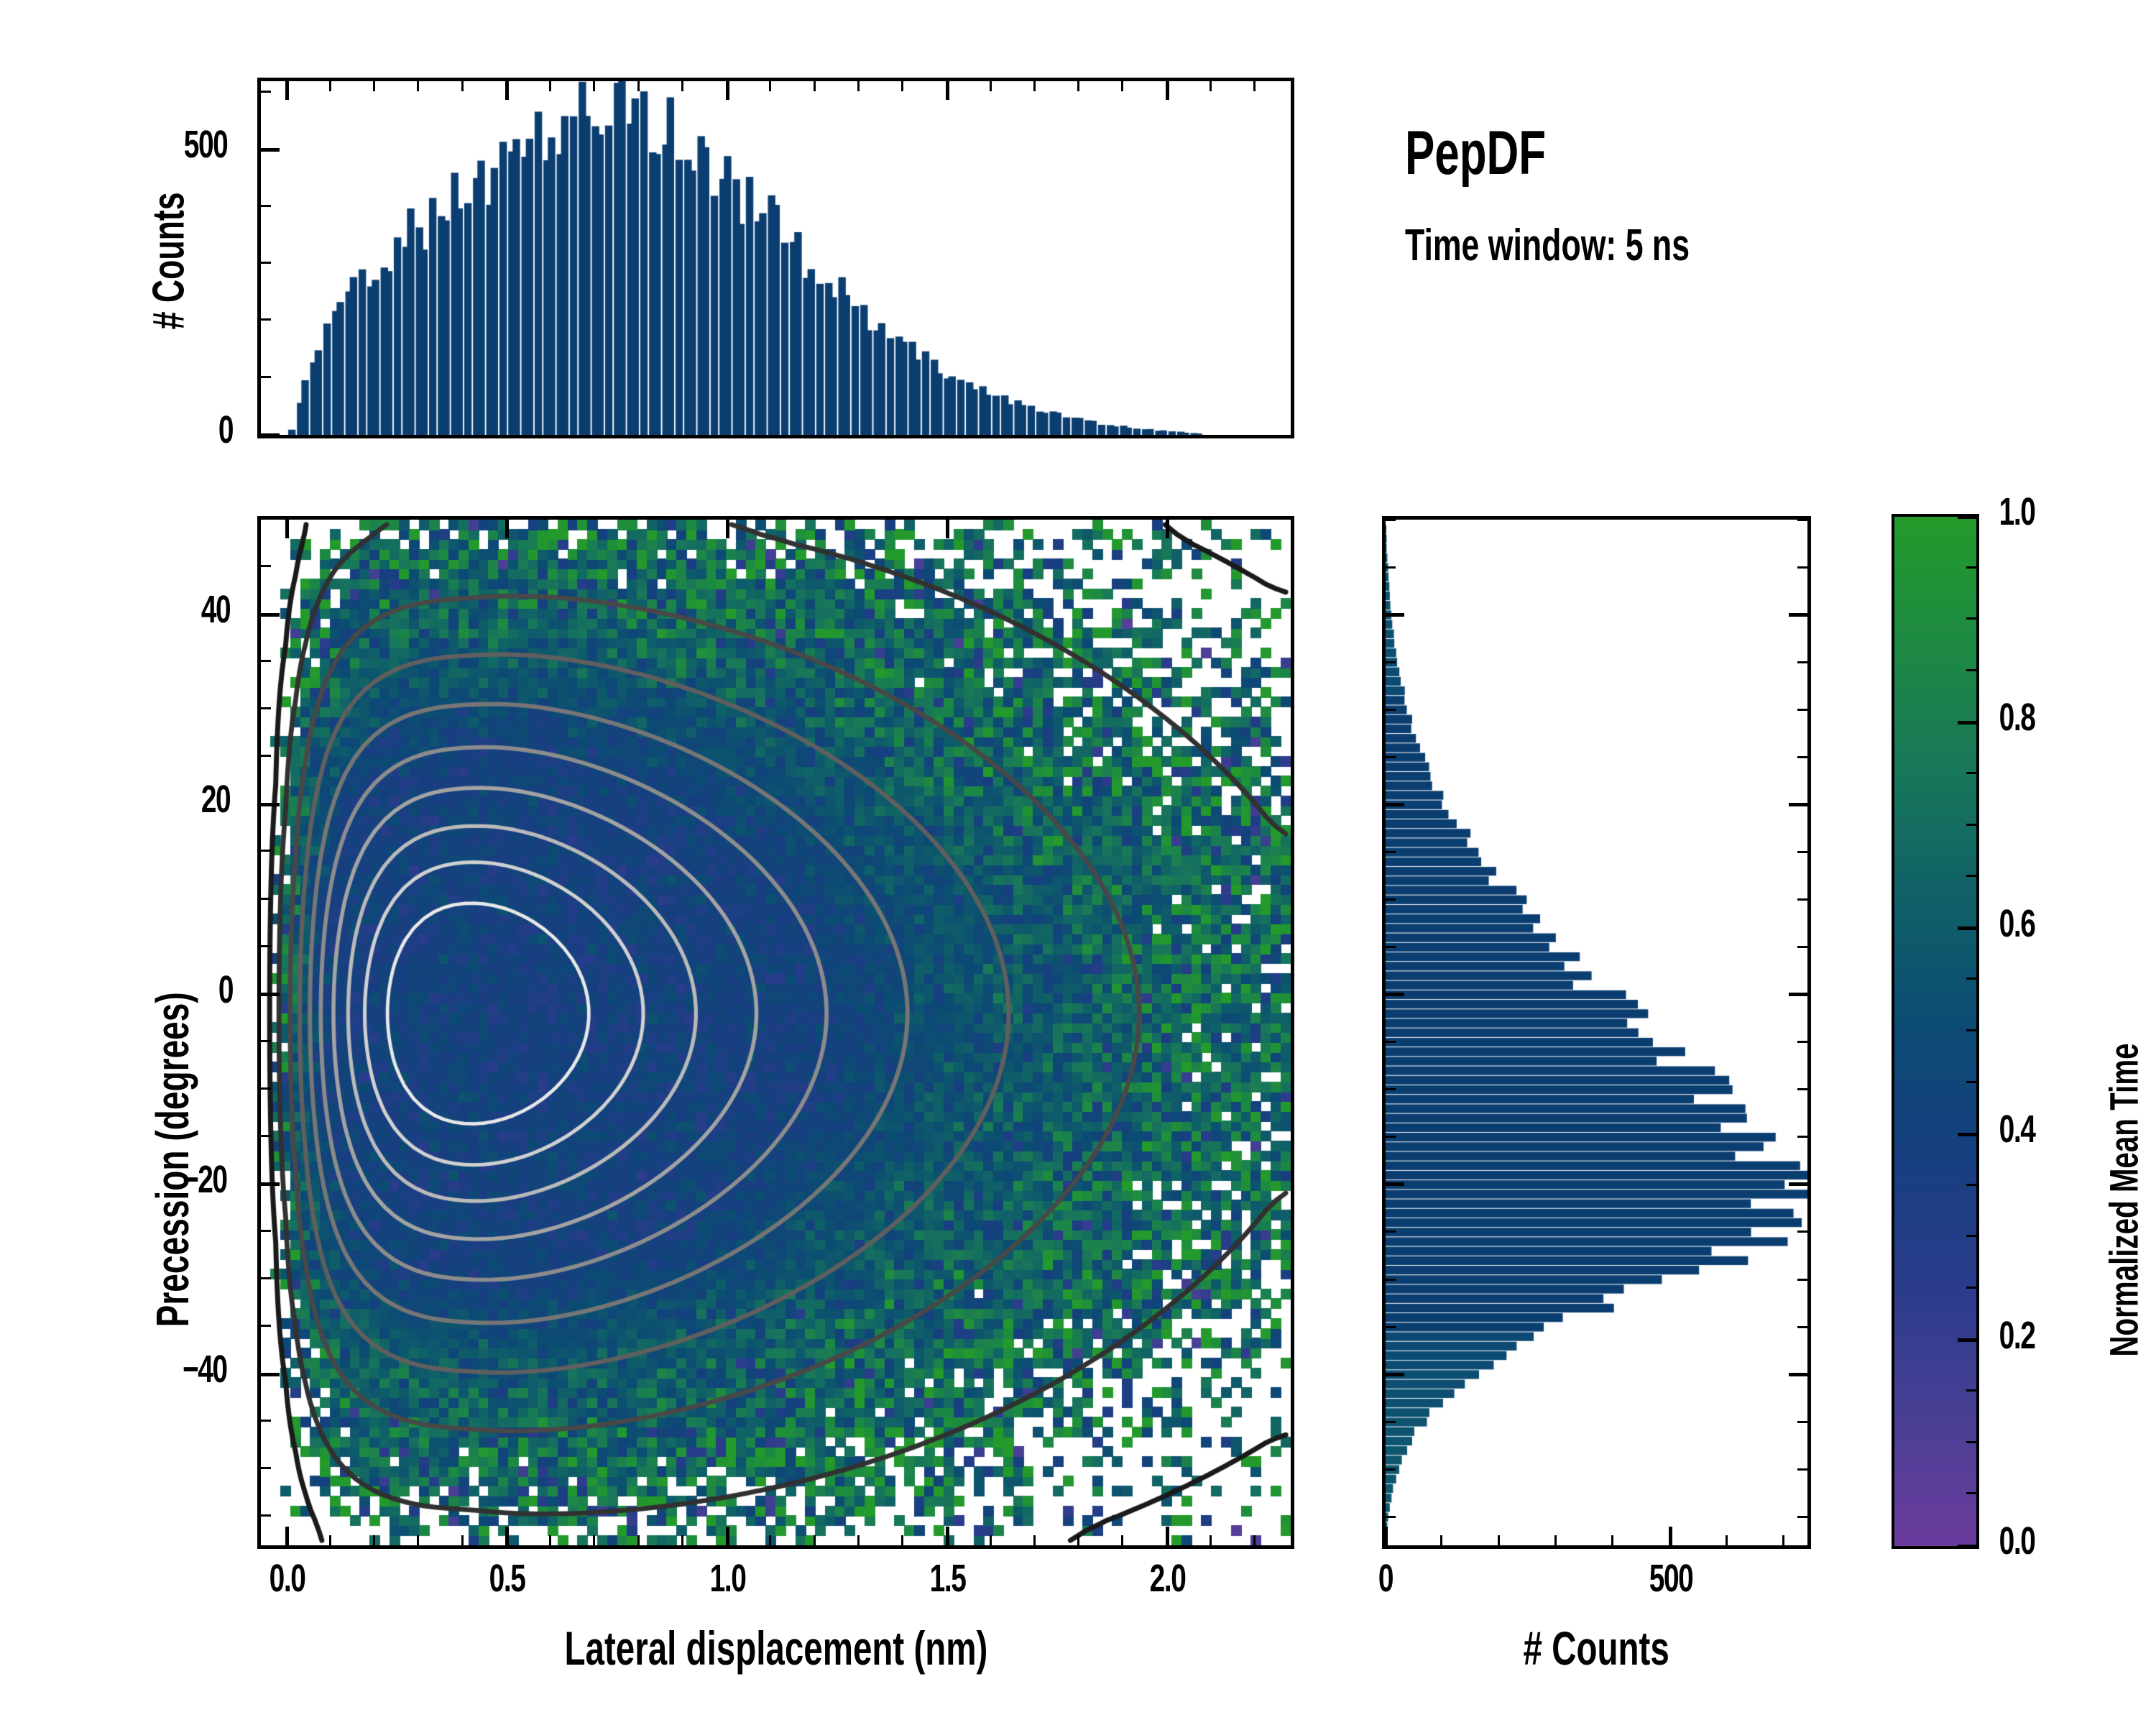 The height and width of the screenshot is (1725, 2156). I want to click on main-x-tick-label: 1.5, so click(947, 1578).